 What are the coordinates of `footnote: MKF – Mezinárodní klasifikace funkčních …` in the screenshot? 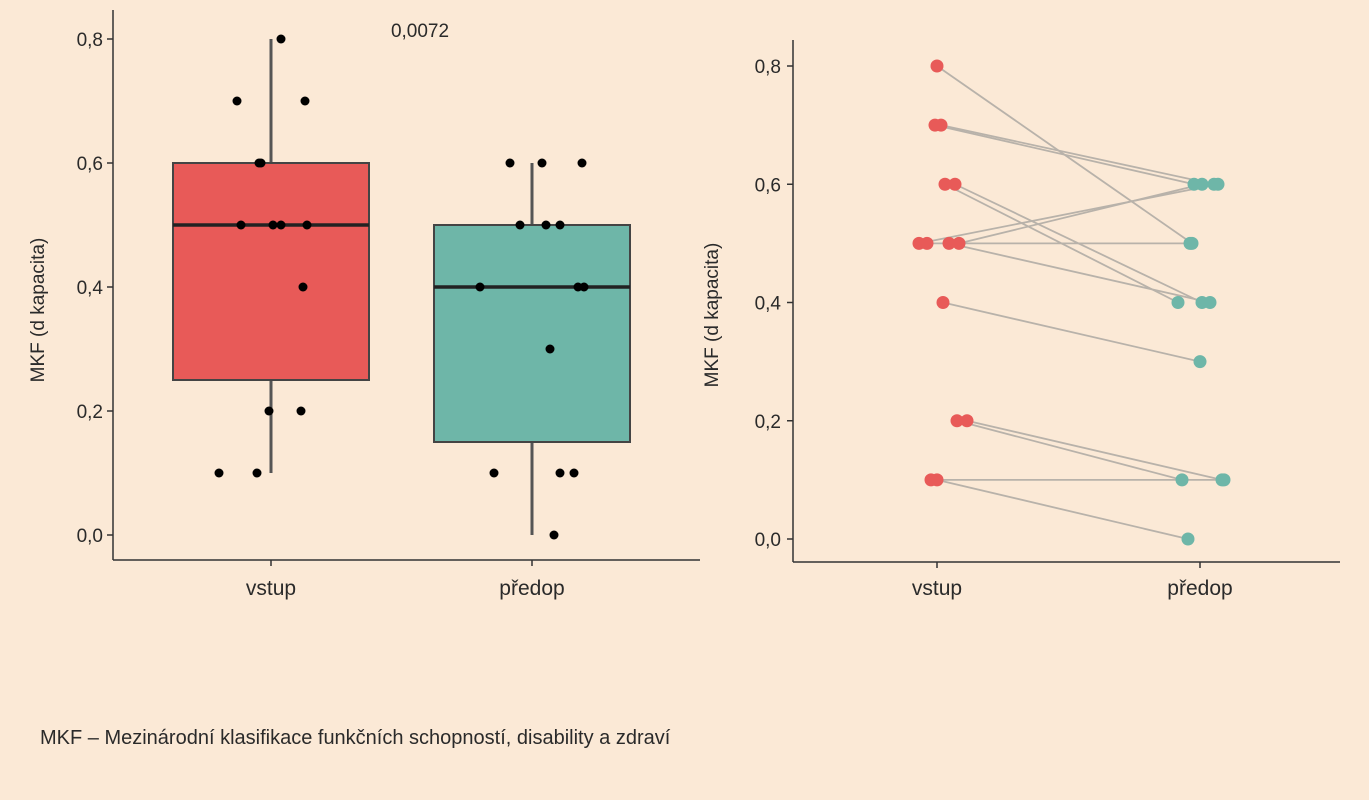 It's located at (355, 738).